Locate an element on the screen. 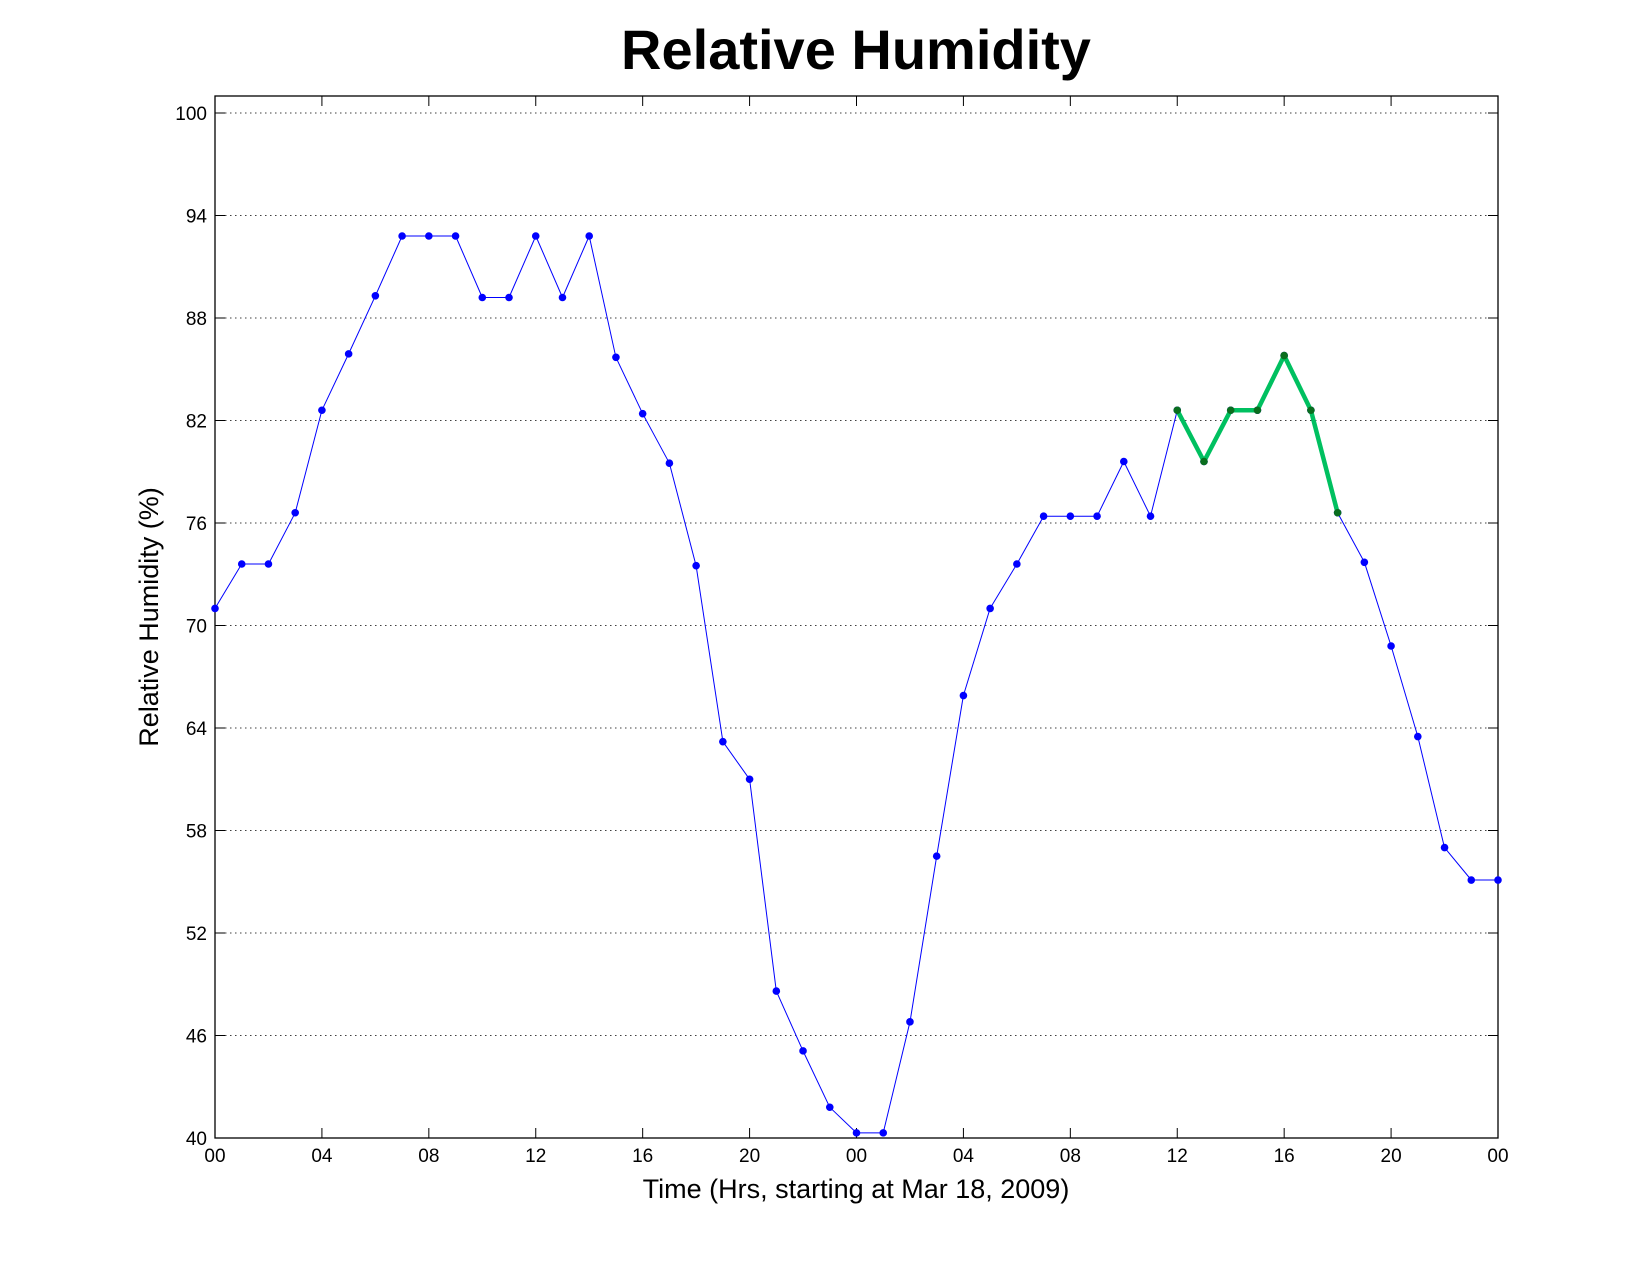 The image size is (1650, 1275). y-tick-label: 70 is located at coordinates (196, 627).